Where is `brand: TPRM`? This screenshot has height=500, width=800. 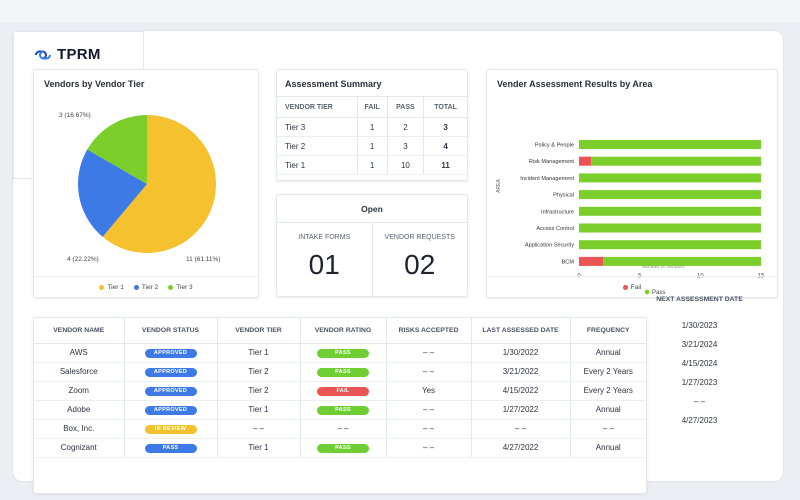
brand: TPRM is located at coordinates (68, 54).